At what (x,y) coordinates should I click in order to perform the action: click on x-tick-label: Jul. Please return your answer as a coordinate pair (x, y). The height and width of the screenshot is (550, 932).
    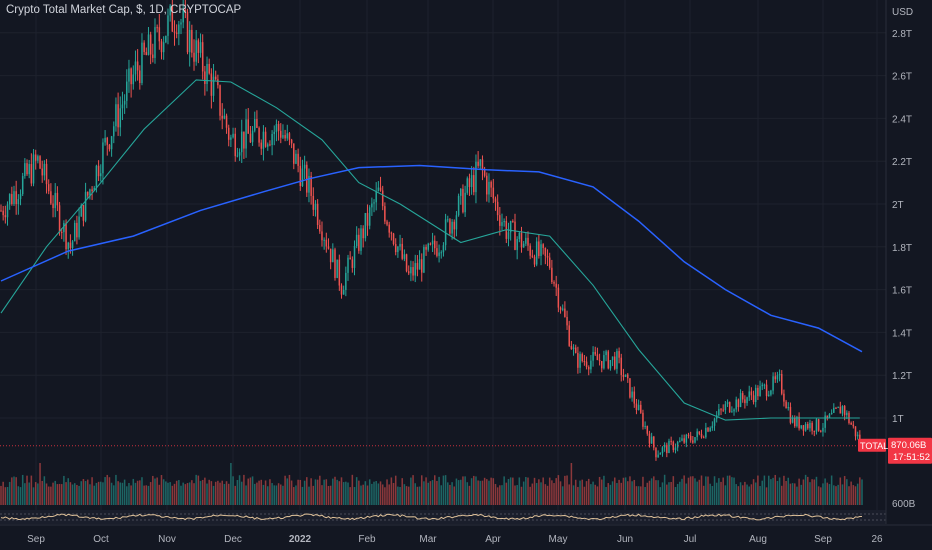
    Looking at the image, I should click on (690, 539).